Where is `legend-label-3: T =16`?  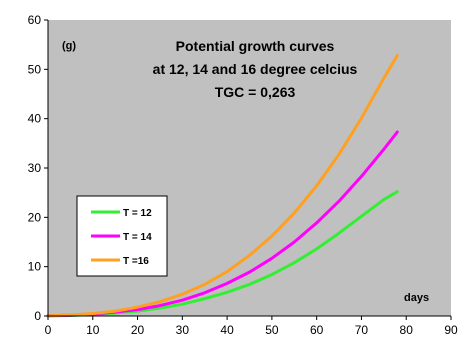
legend-label-3: T =16 is located at coordinates (136, 261).